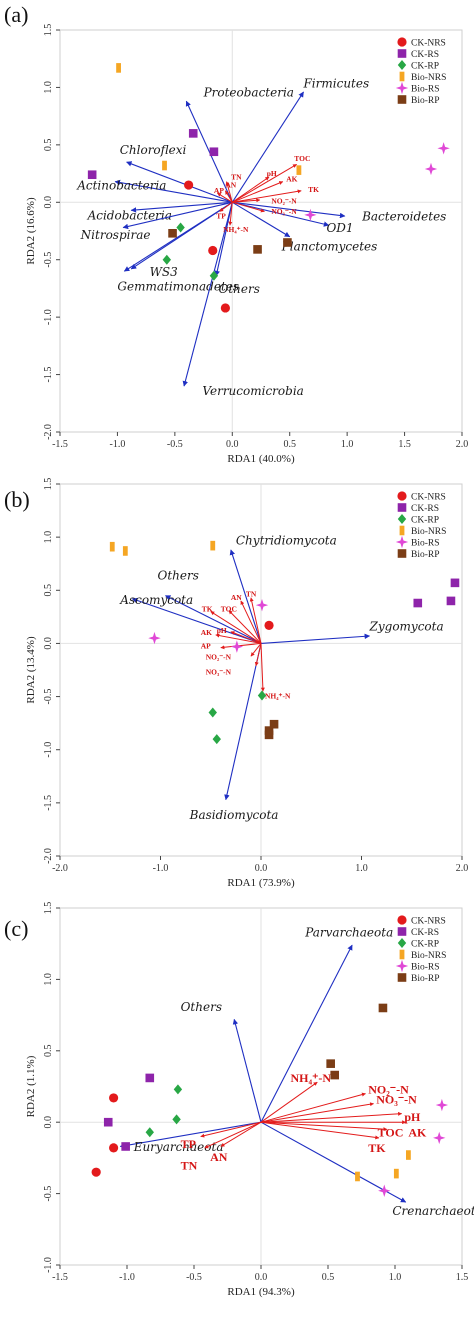  I want to click on env-arrow-an, so click(228, 196).